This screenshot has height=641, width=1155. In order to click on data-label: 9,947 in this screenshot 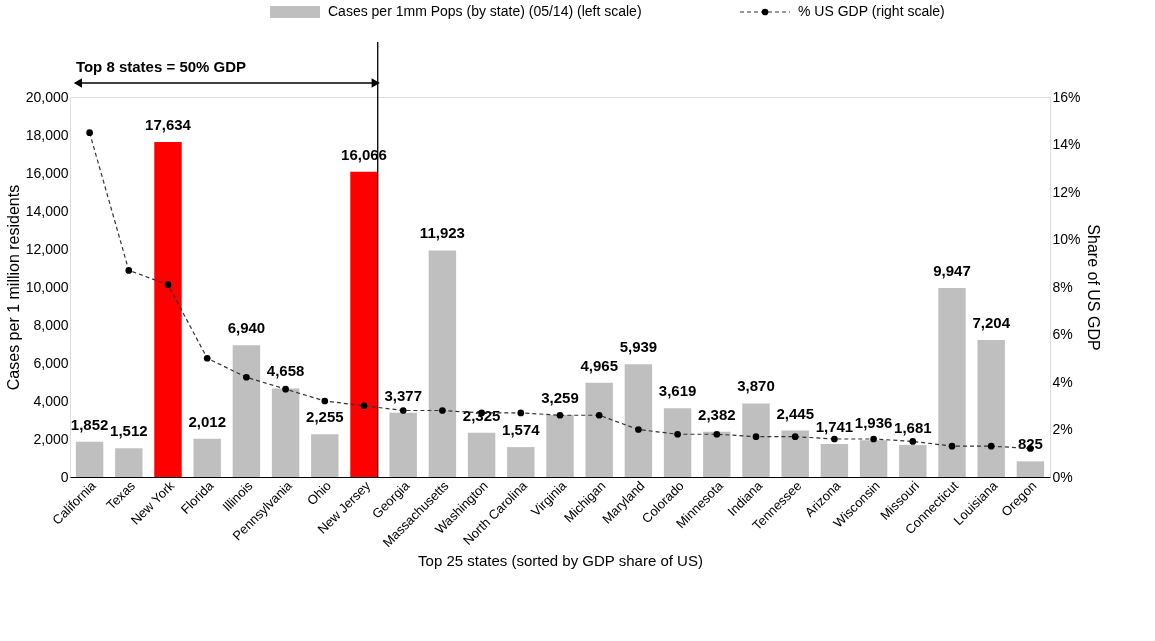, I will do `click(952, 271)`.